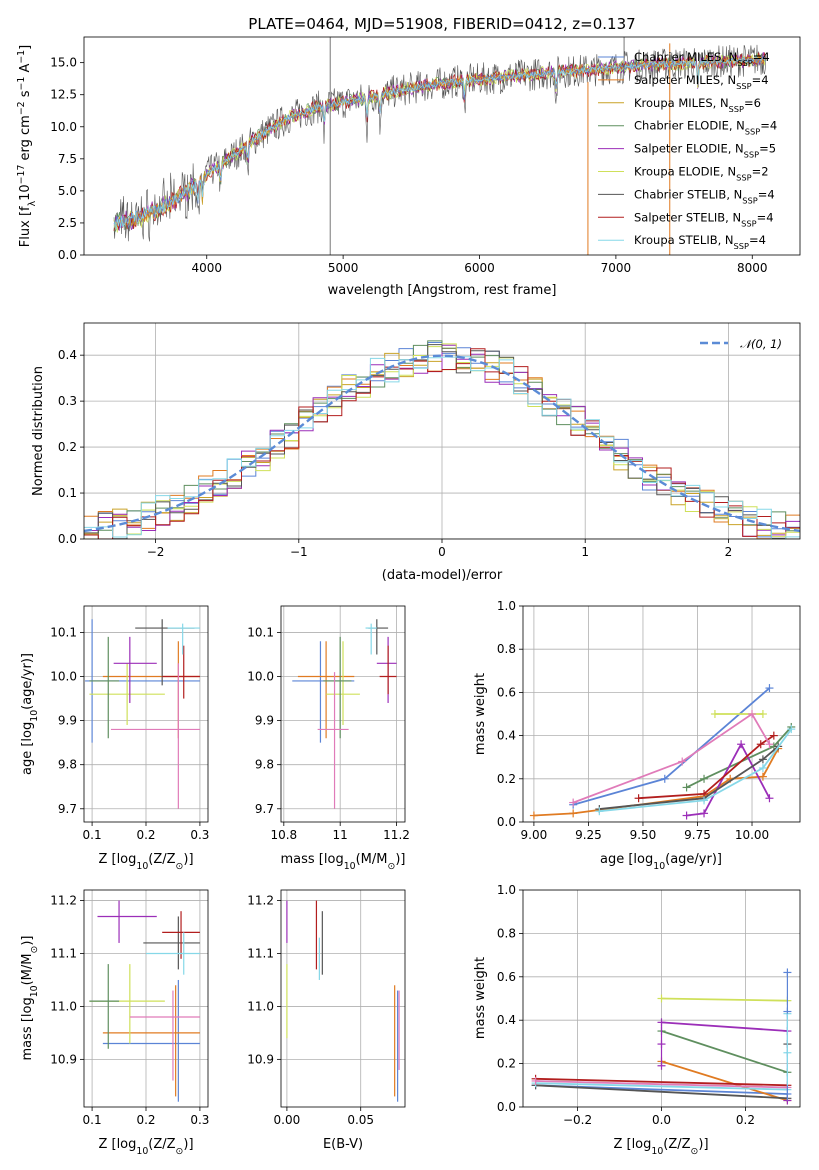 Image resolution: width=819 pixels, height=1170 pixels. Describe the element at coordinates (63, 677) in the screenshot. I see `y-tick-label: 10.0` at that location.